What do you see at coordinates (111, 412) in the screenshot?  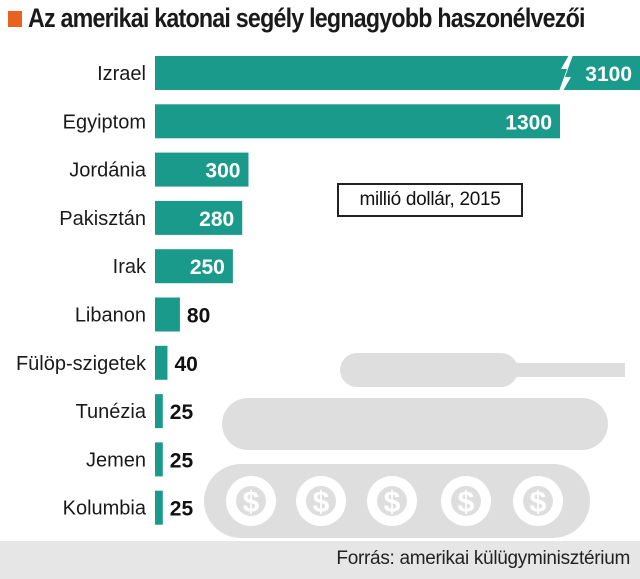 I see `category-label-7: Tunézia` at bounding box center [111, 412].